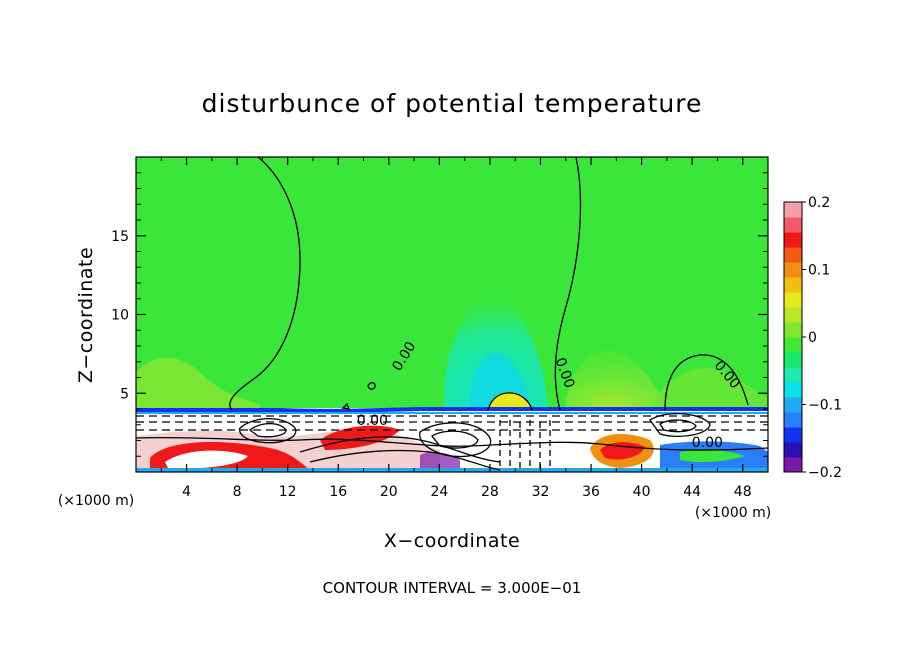 The width and height of the screenshot is (904, 654). Describe the element at coordinates (452, 410) in the screenshot. I see `field-line-blue-top` at that location.